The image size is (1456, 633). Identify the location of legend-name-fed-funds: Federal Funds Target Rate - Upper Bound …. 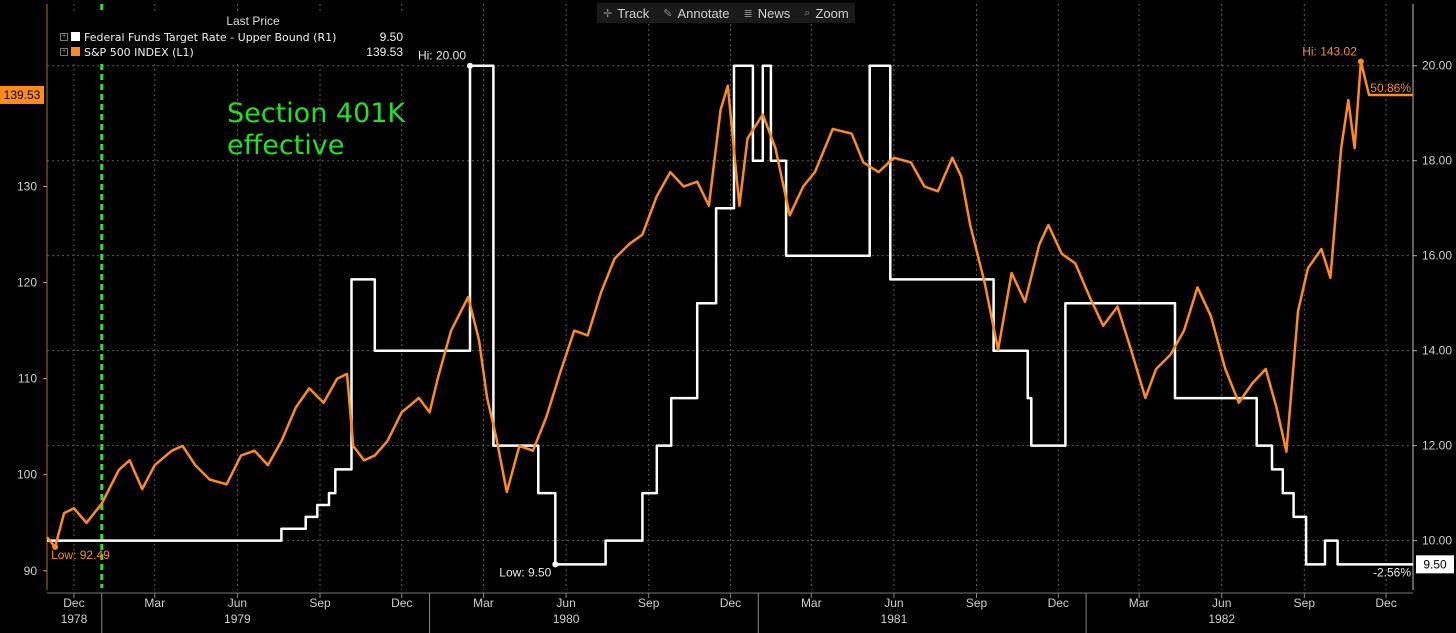
(210, 37).